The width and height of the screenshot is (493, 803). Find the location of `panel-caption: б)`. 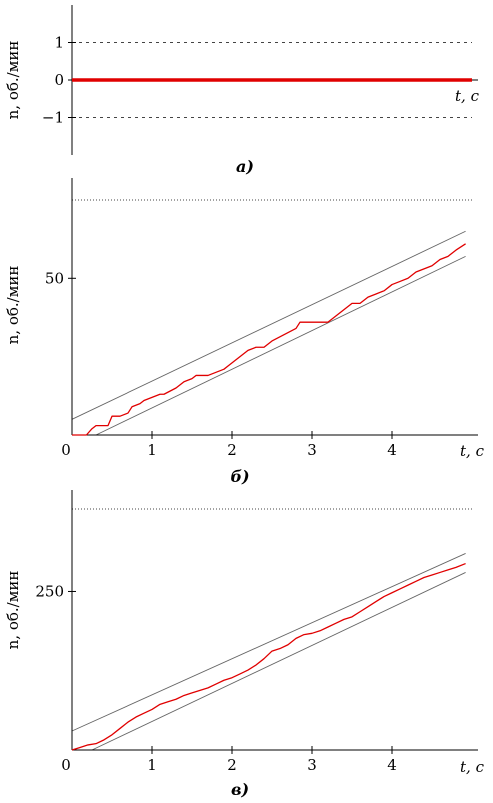

panel-caption: б) is located at coordinates (239, 476).